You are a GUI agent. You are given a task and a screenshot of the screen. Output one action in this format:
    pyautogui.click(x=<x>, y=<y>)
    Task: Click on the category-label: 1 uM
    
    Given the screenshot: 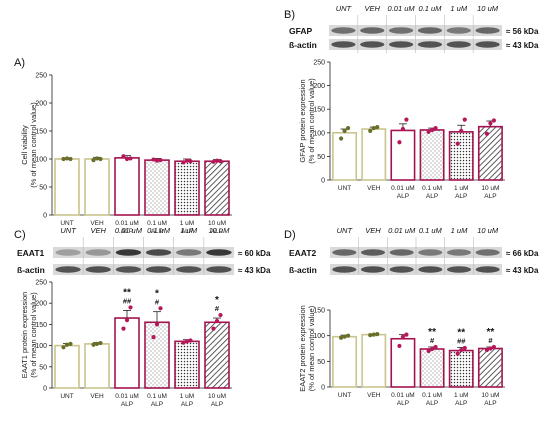 What is the action you would take?
    pyautogui.click(x=461, y=395)
    